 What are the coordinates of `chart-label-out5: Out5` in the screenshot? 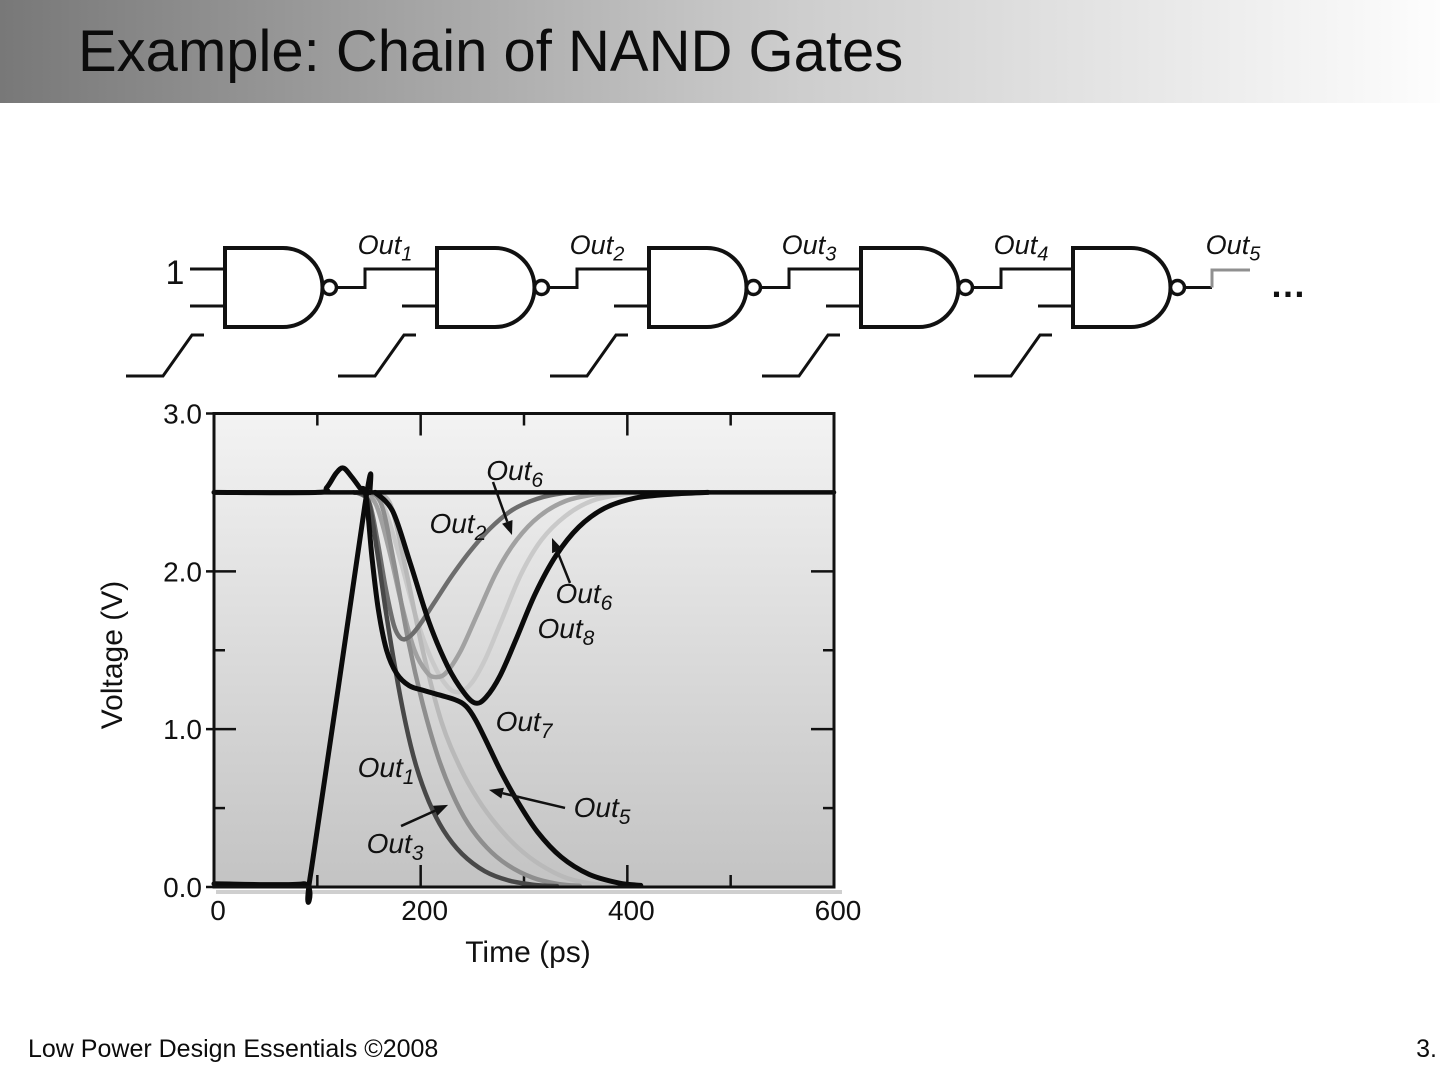 It's located at (602, 810).